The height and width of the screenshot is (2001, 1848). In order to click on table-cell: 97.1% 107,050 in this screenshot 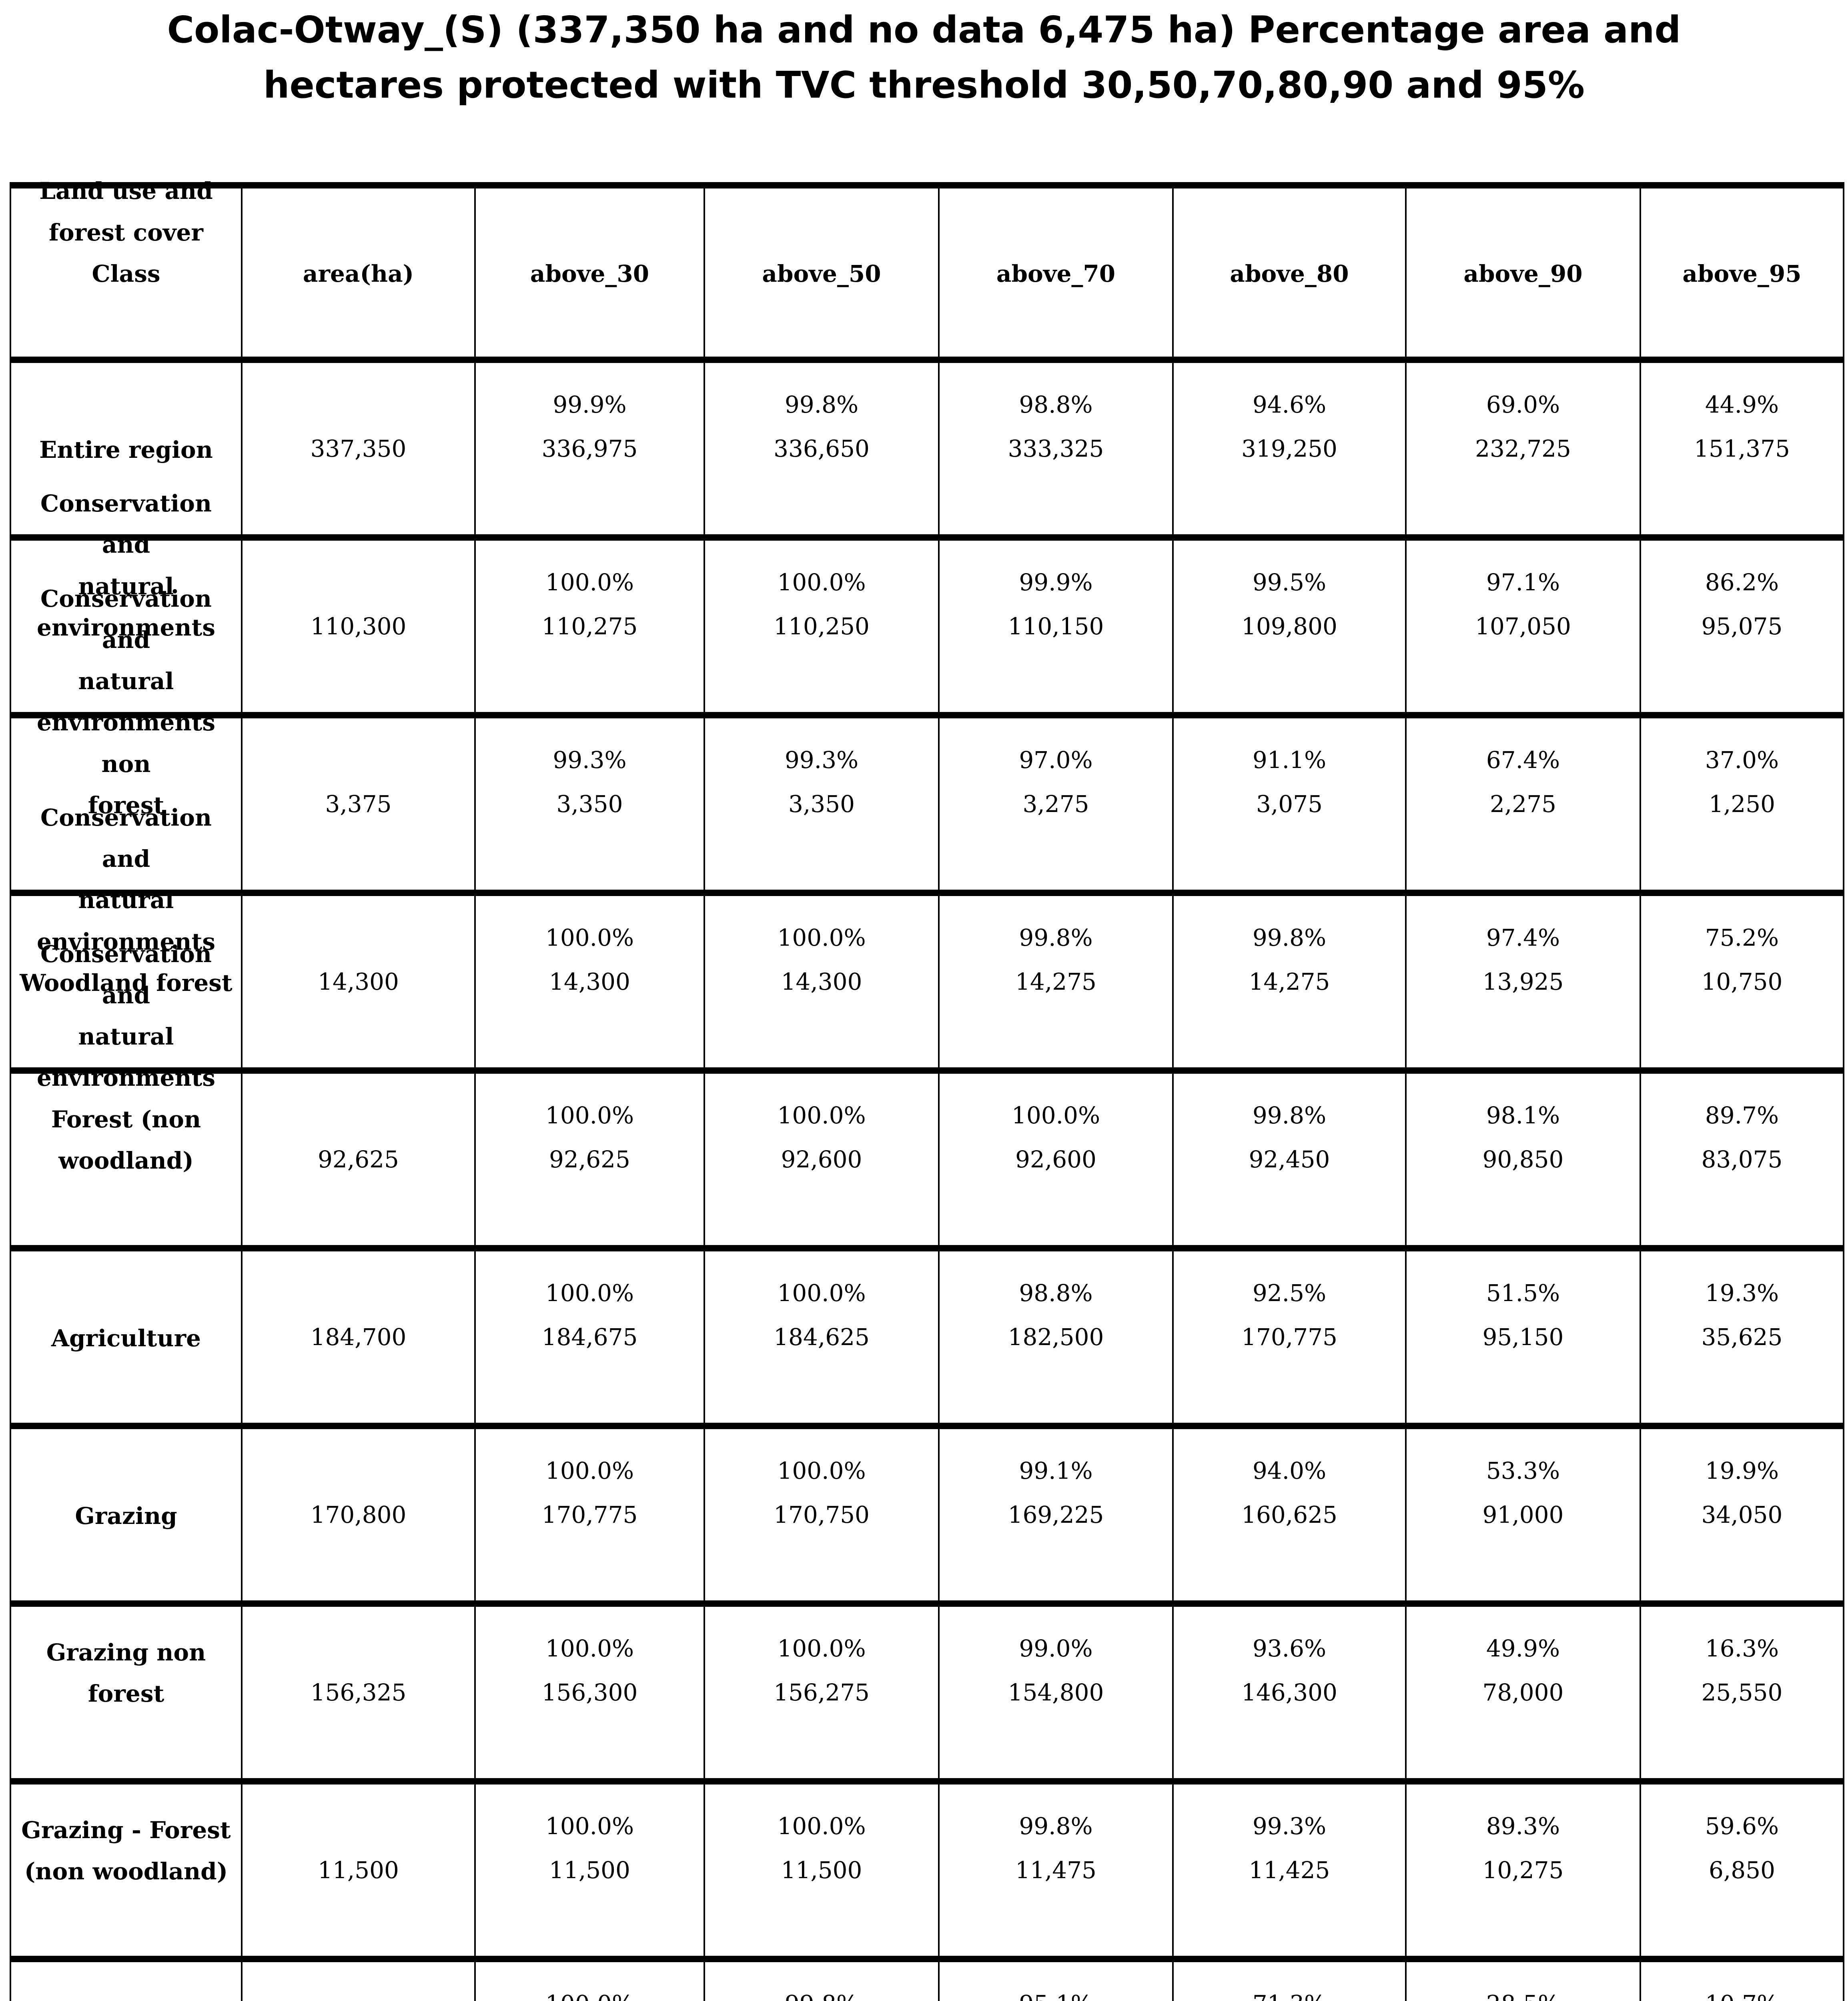, I will do `click(1524, 626)`.